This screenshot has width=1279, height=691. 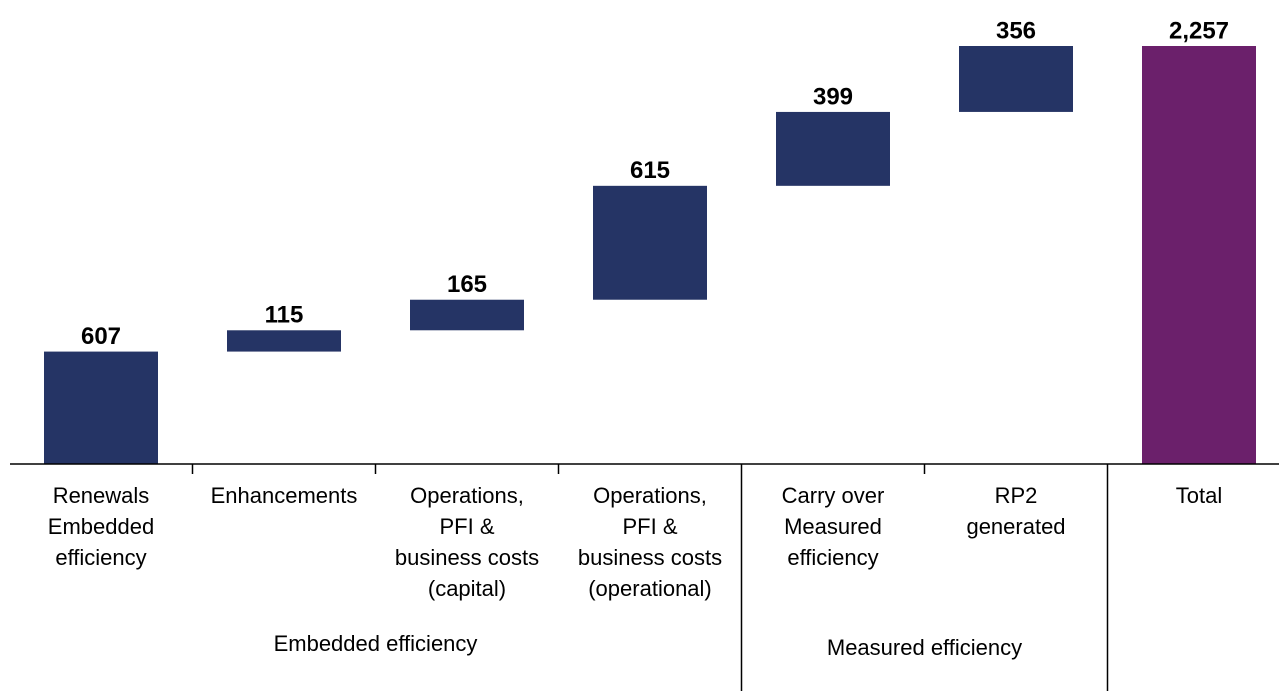 What do you see at coordinates (101, 495) in the screenshot?
I see `x-tick-label: Renewals` at bounding box center [101, 495].